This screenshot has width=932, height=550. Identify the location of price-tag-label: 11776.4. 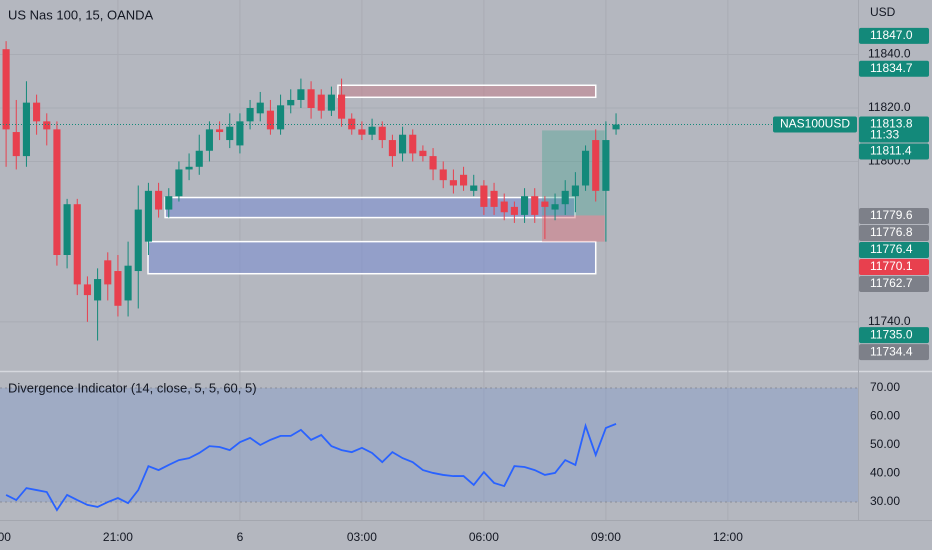
(891, 249).